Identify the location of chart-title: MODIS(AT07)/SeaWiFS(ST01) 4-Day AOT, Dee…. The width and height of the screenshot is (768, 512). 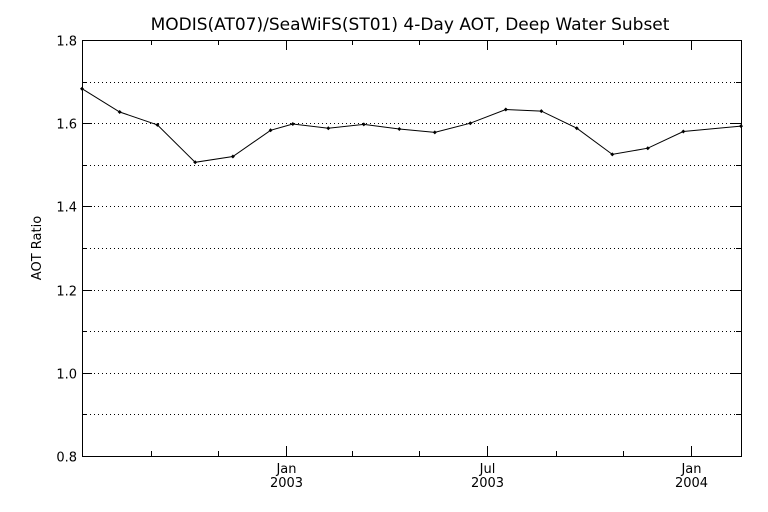
(410, 25).